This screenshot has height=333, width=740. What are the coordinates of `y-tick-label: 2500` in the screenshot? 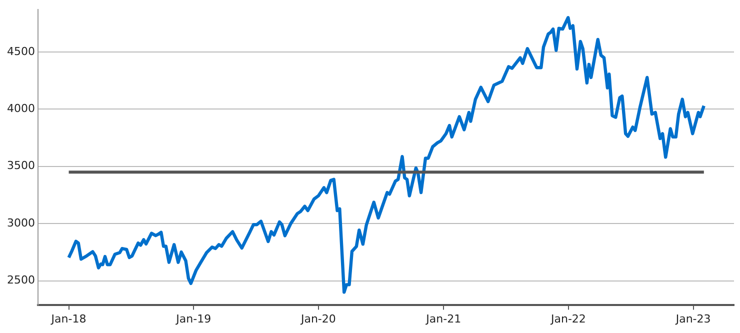 It's located at (20, 280).